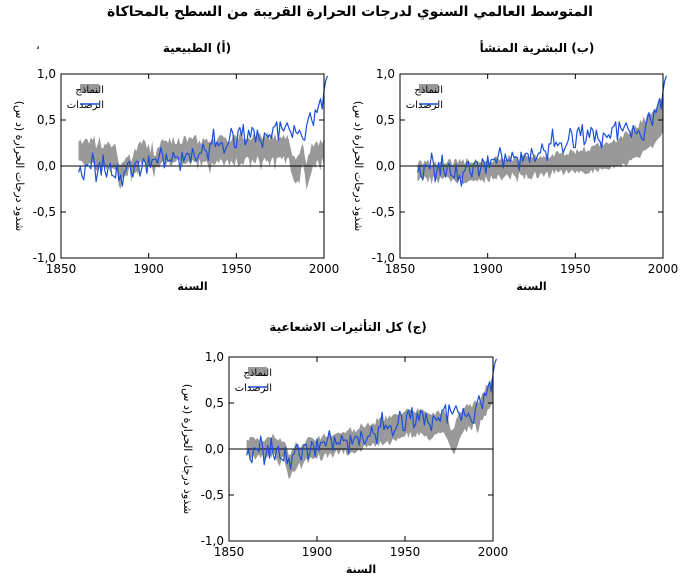 The image size is (700, 588). Describe the element at coordinates (38, 45) in the screenshot. I see `stray-mark: ،` at that location.